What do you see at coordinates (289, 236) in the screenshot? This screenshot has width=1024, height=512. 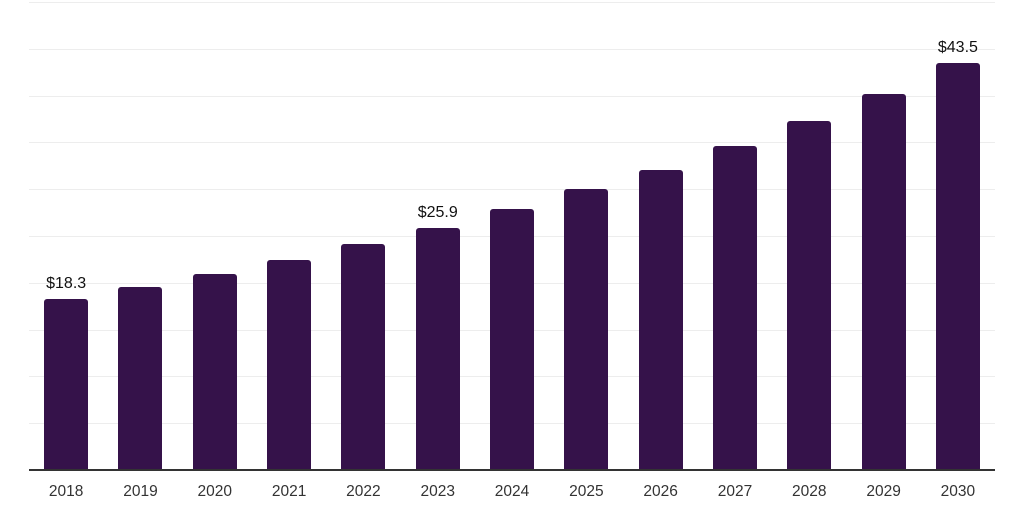 I see `bar-slot-2021` at bounding box center [289, 236].